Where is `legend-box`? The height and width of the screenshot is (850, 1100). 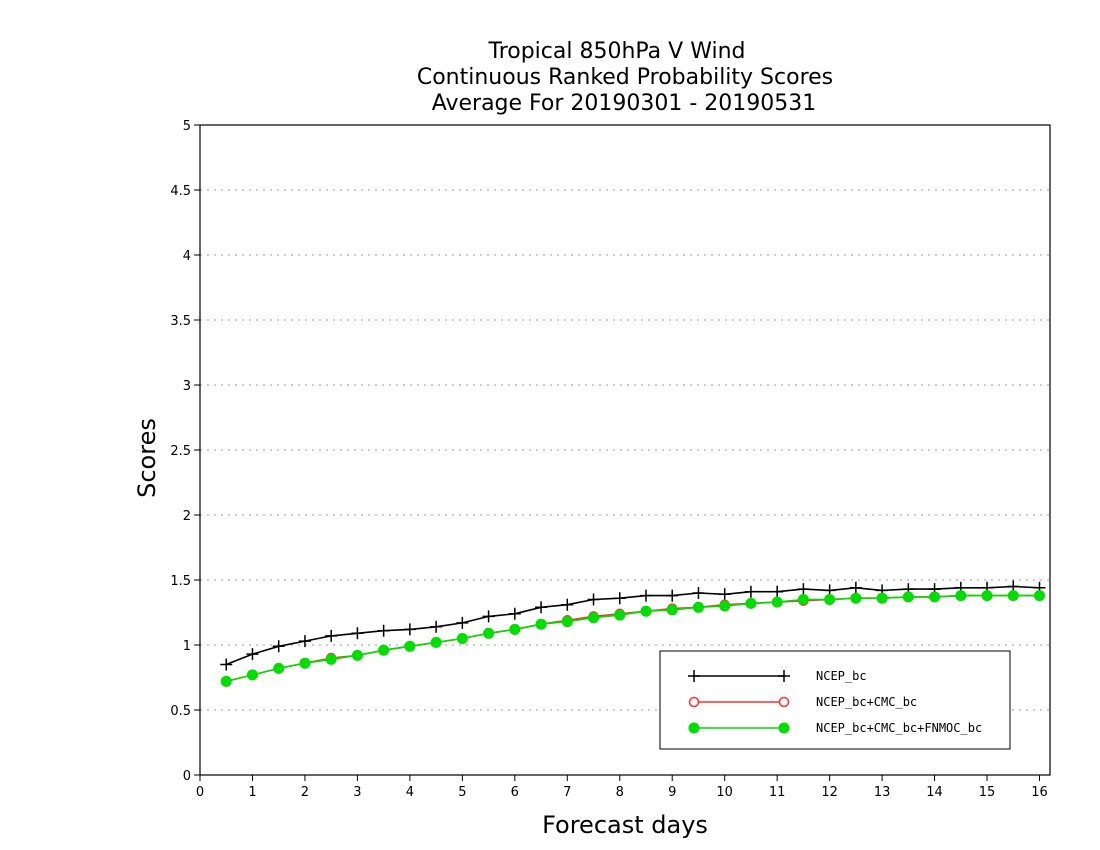 legend-box is located at coordinates (835, 700).